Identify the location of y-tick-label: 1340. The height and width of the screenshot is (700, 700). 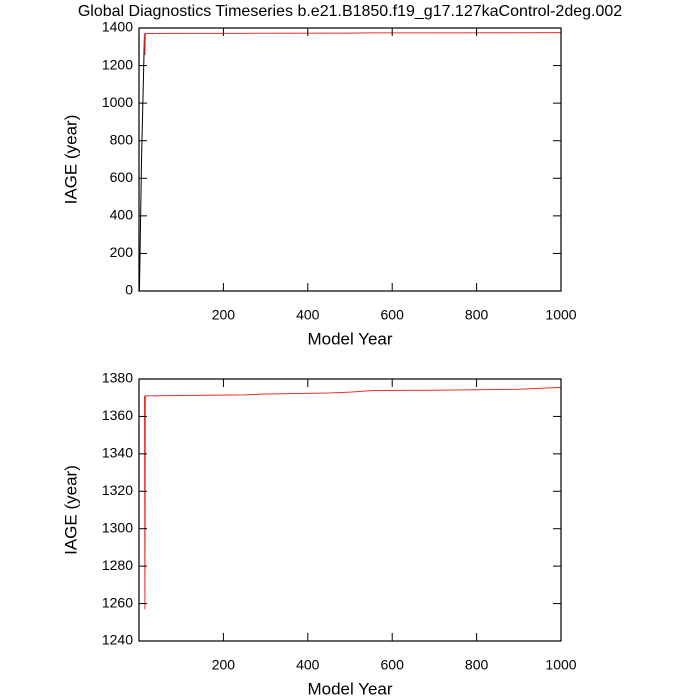
(117, 453).